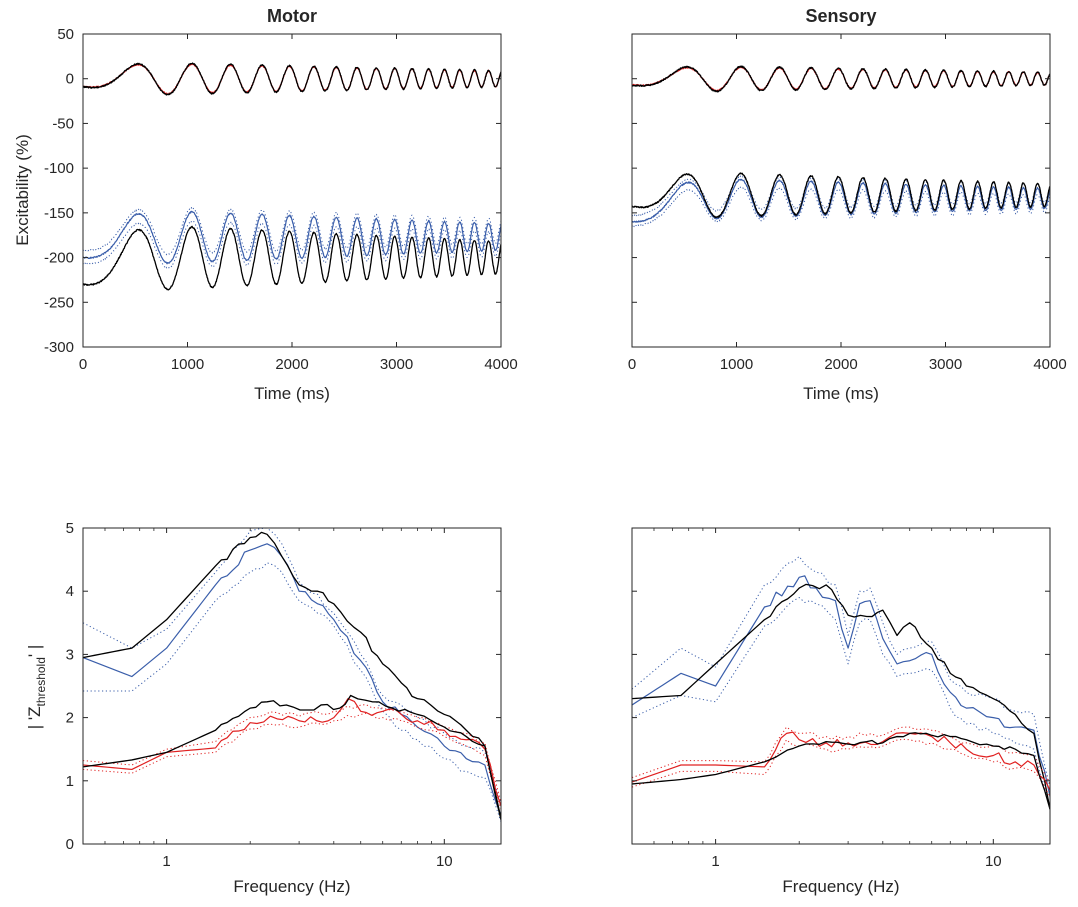  Describe the element at coordinates (22, 189) in the screenshot. I see `motor-time-ylabel: Excitability (%)` at that location.